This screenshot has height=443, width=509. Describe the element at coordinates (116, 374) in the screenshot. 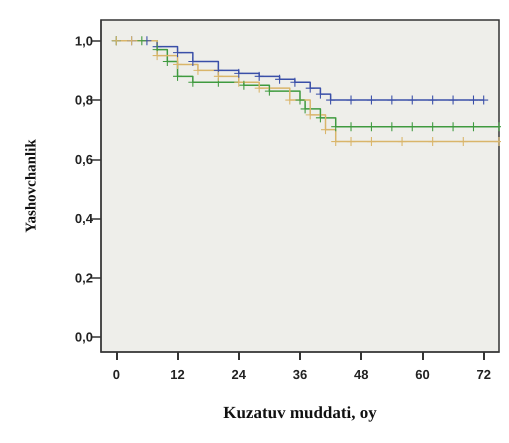

I see `x-tick-label: 0` at that location.